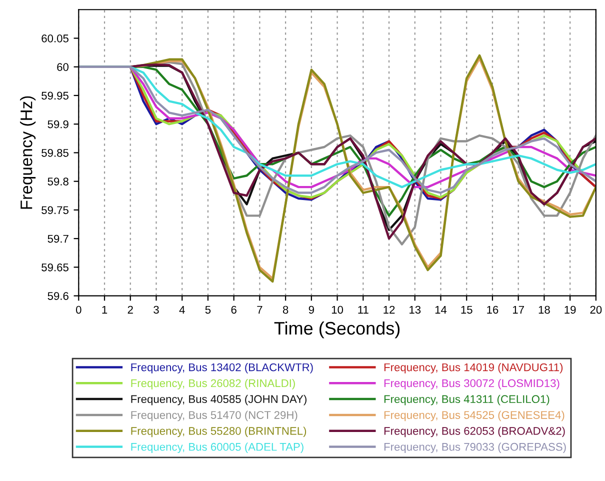  I want to click on x-tick-label: 12, so click(389, 310).